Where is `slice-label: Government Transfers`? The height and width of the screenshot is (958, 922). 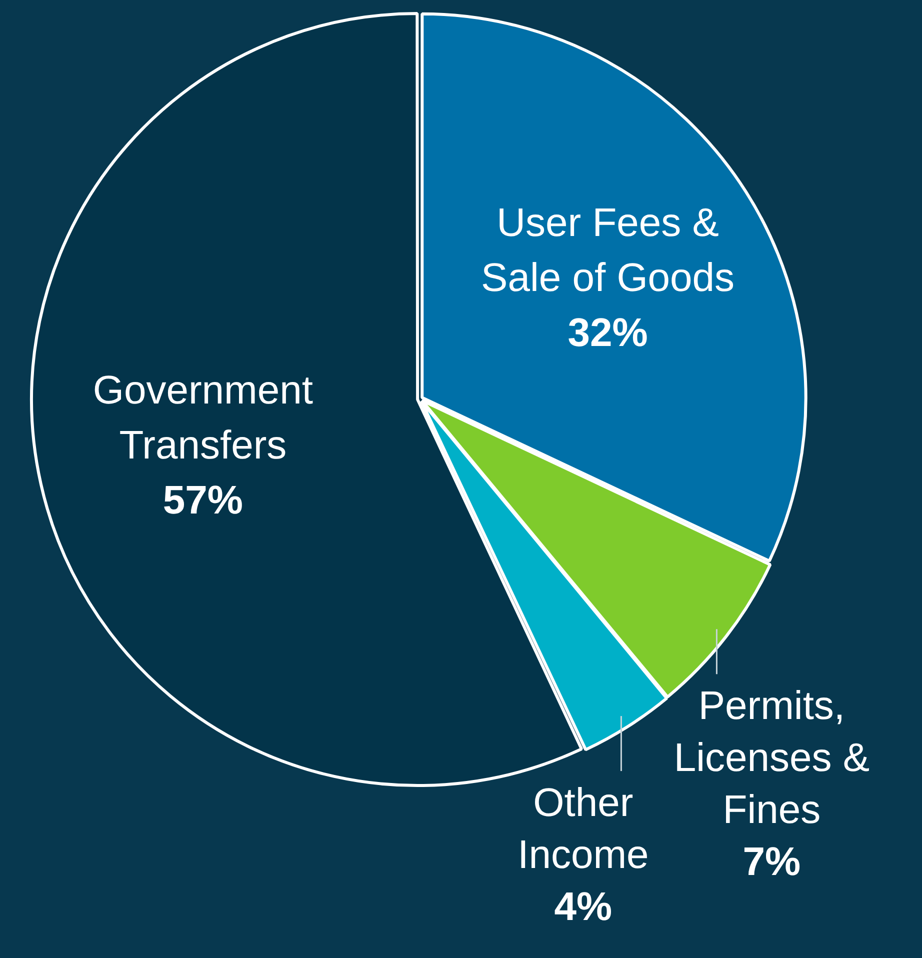 slice-label: Government Transfers is located at coordinates (202, 418).